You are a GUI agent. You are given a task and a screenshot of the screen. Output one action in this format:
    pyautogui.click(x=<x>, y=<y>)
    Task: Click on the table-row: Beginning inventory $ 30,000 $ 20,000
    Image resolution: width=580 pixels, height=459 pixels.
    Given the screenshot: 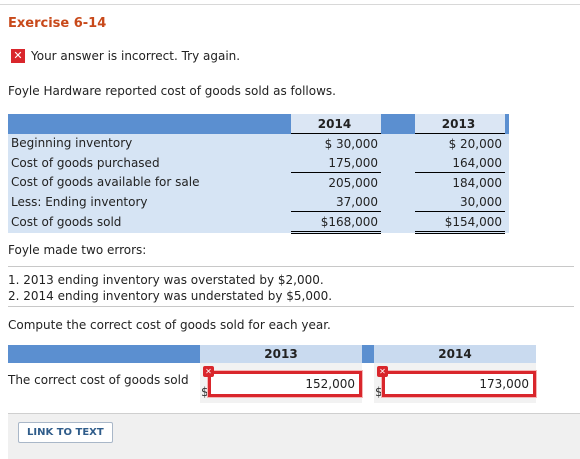 What is the action you would take?
    pyautogui.click(x=258, y=143)
    